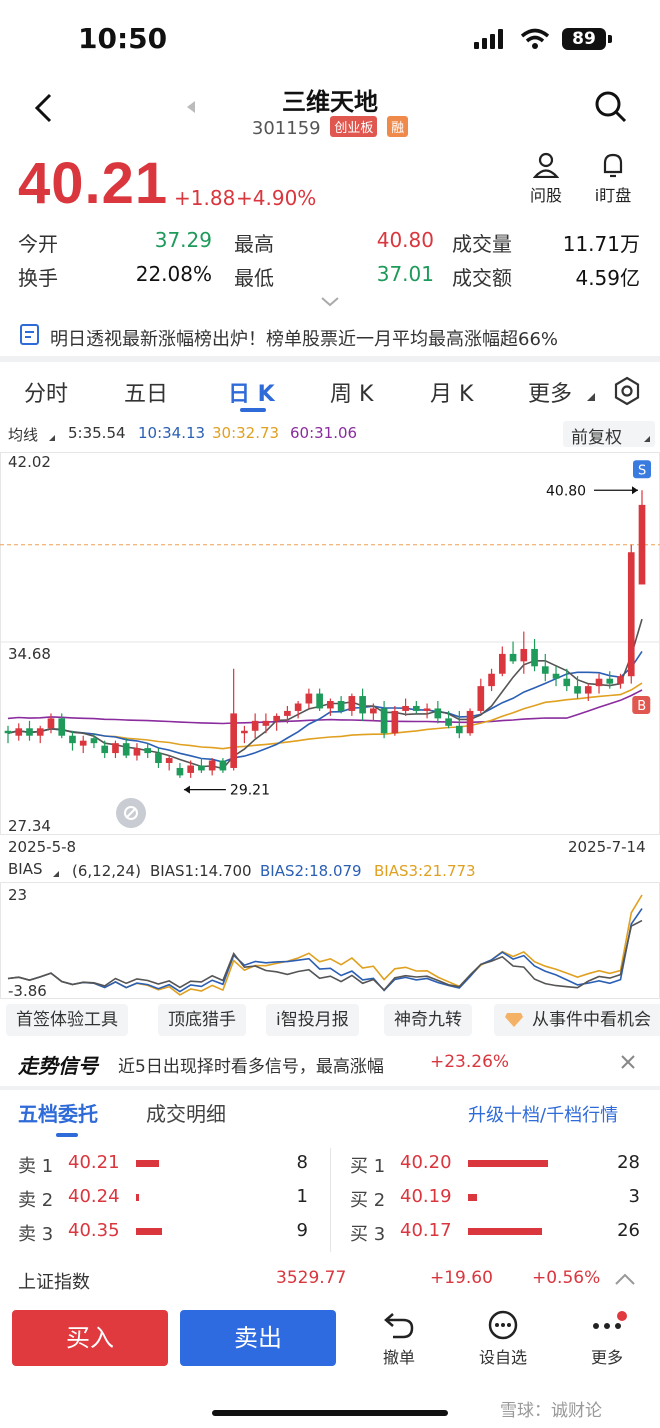 The image size is (660, 1428). Describe the element at coordinates (312, 1020) in the screenshot. I see `tool-monthly-report: i智投月报` at that location.